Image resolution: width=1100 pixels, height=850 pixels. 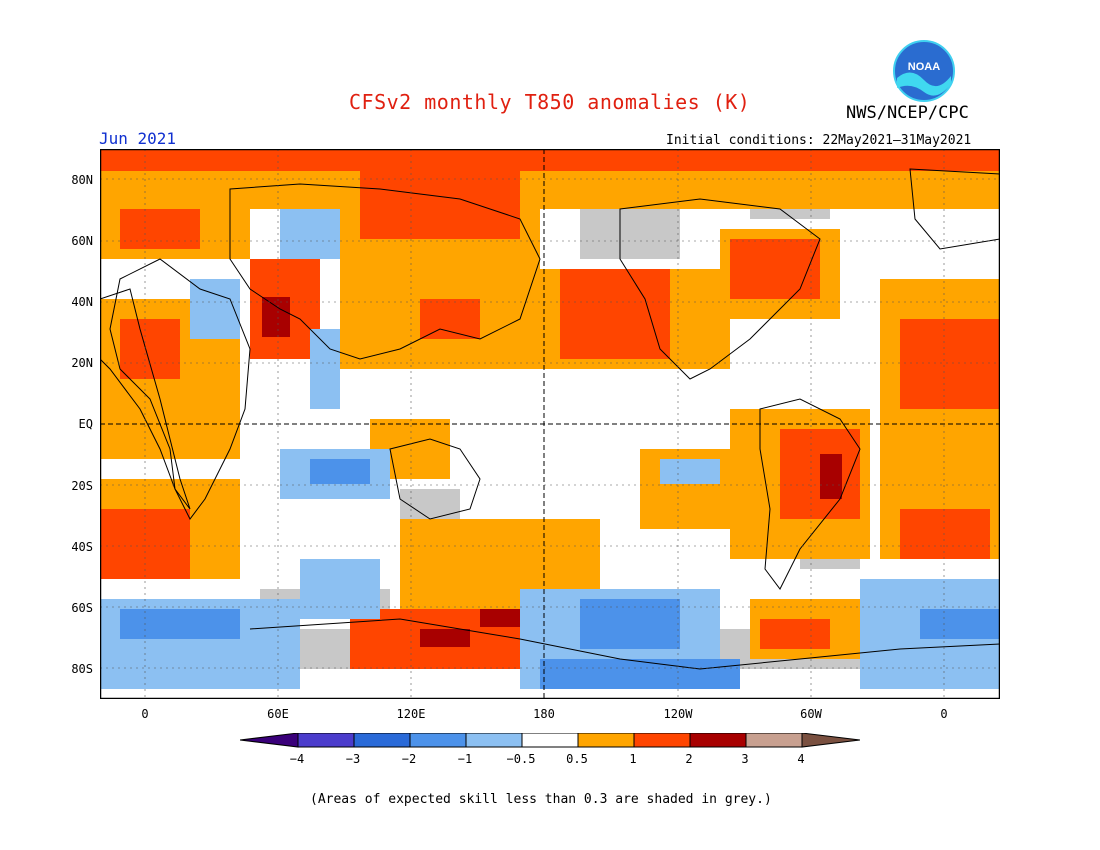 What do you see at coordinates (689, 759) in the screenshot?
I see `legend-label: 2` at bounding box center [689, 759].